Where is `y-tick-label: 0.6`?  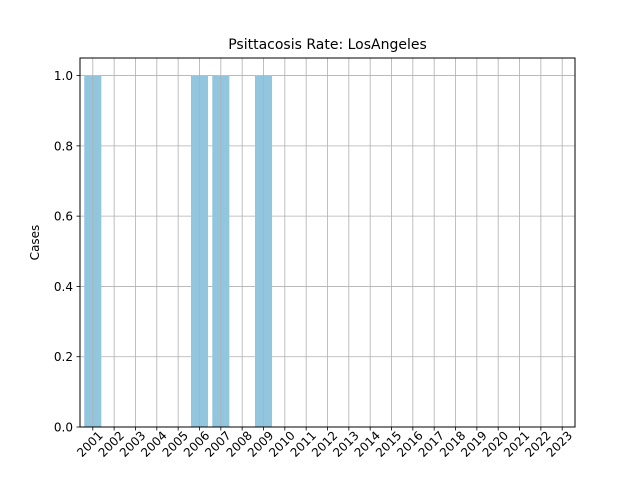 y-tick-label: 0.6 is located at coordinates (63, 217).